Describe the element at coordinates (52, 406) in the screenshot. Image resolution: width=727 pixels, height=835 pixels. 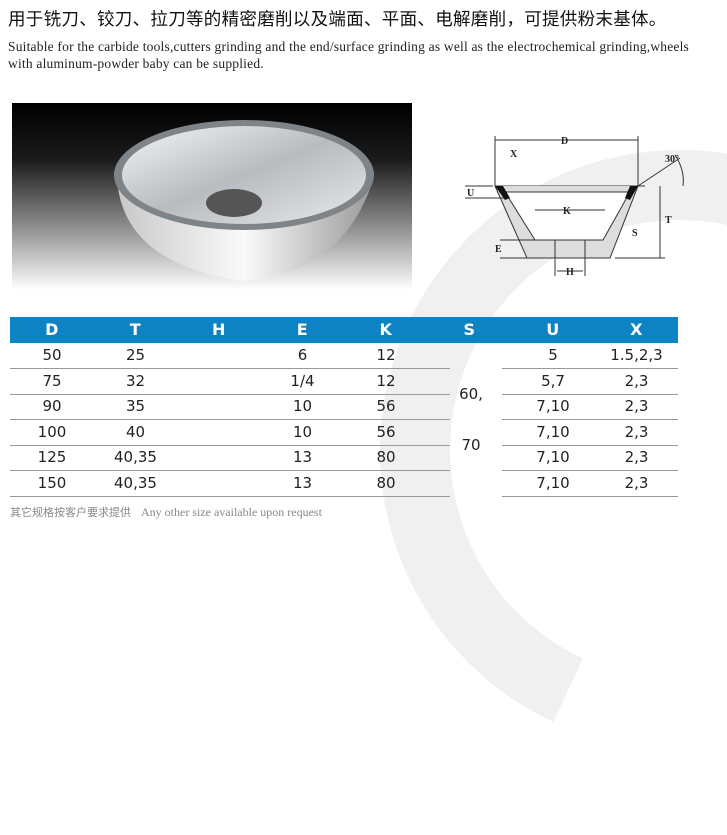
I see `cell-d: 90` at that location.